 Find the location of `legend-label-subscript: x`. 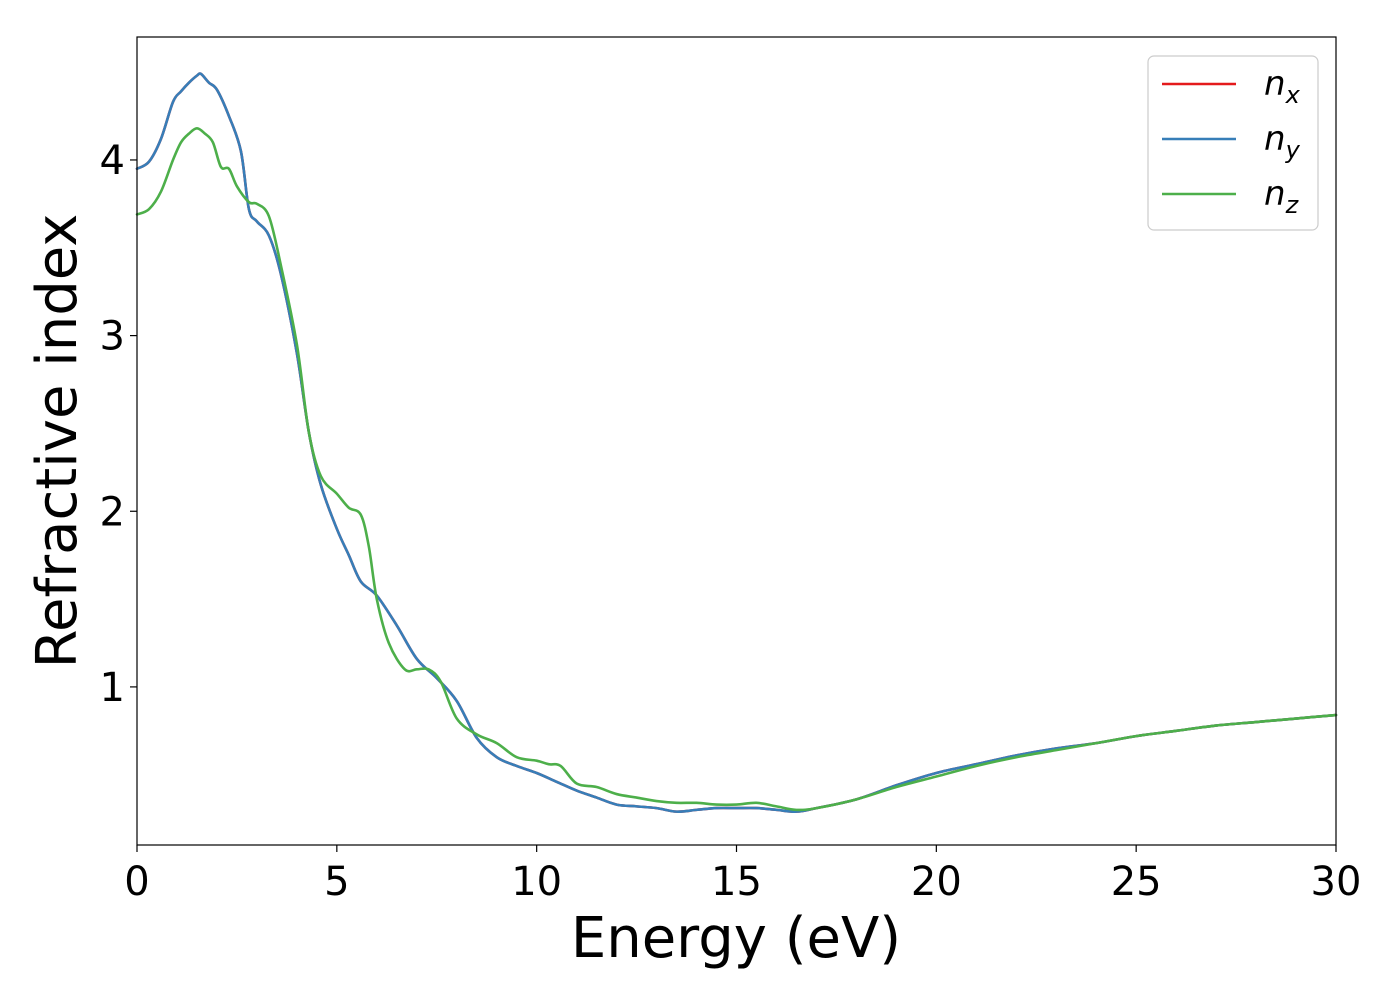

legend-label-subscript: x is located at coordinates (1293, 95).